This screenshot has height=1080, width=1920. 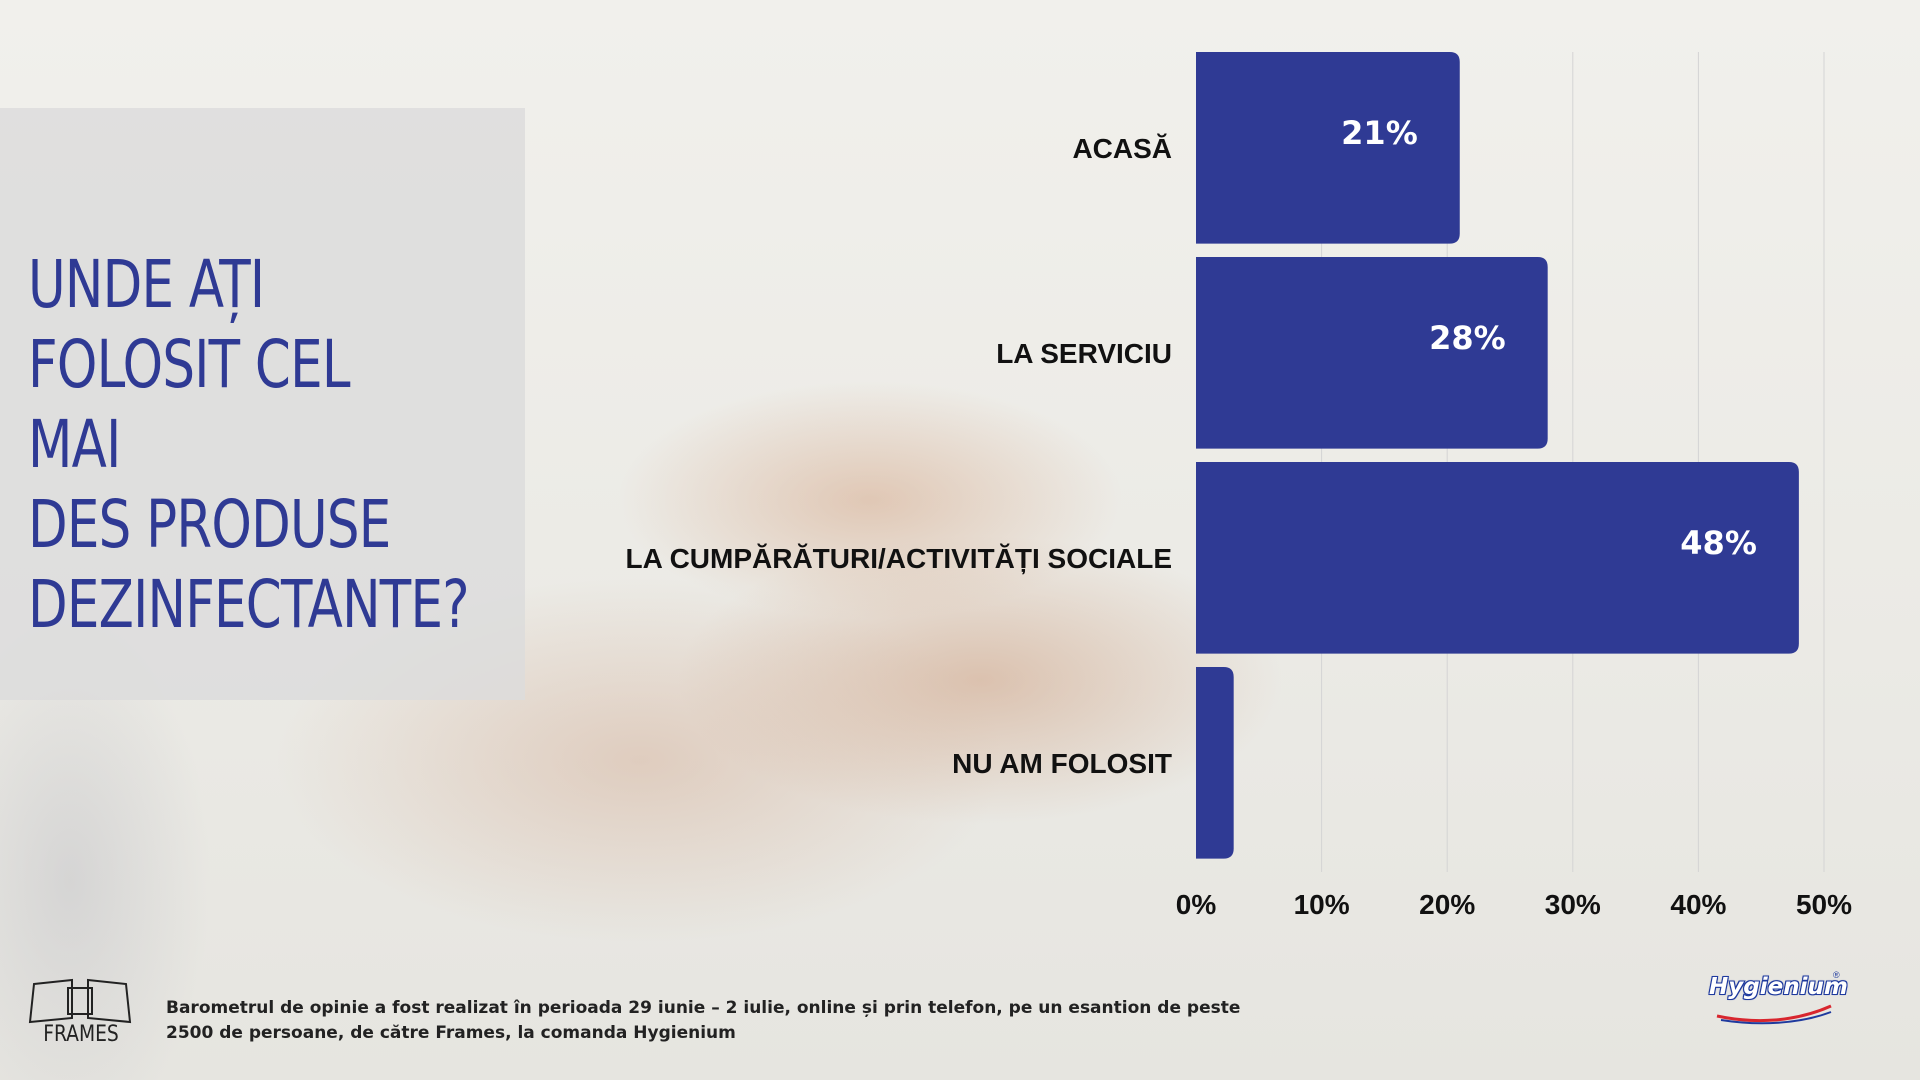 What do you see at coordinates (1379, 133) in the screenshot?
I see `data-label: 21%` at bounding box center [1379, 133].